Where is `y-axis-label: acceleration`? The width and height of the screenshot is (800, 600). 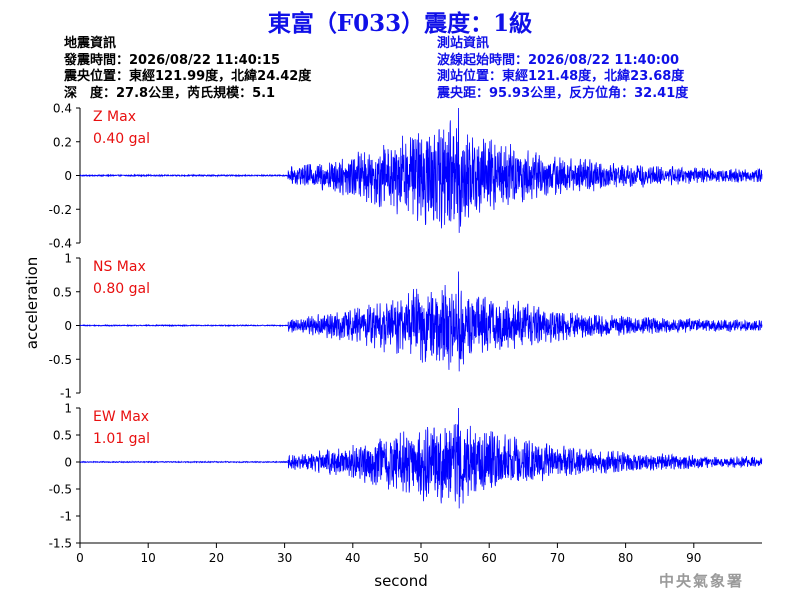 y-axis-label: acceleration is located at coordinates (32, 303).